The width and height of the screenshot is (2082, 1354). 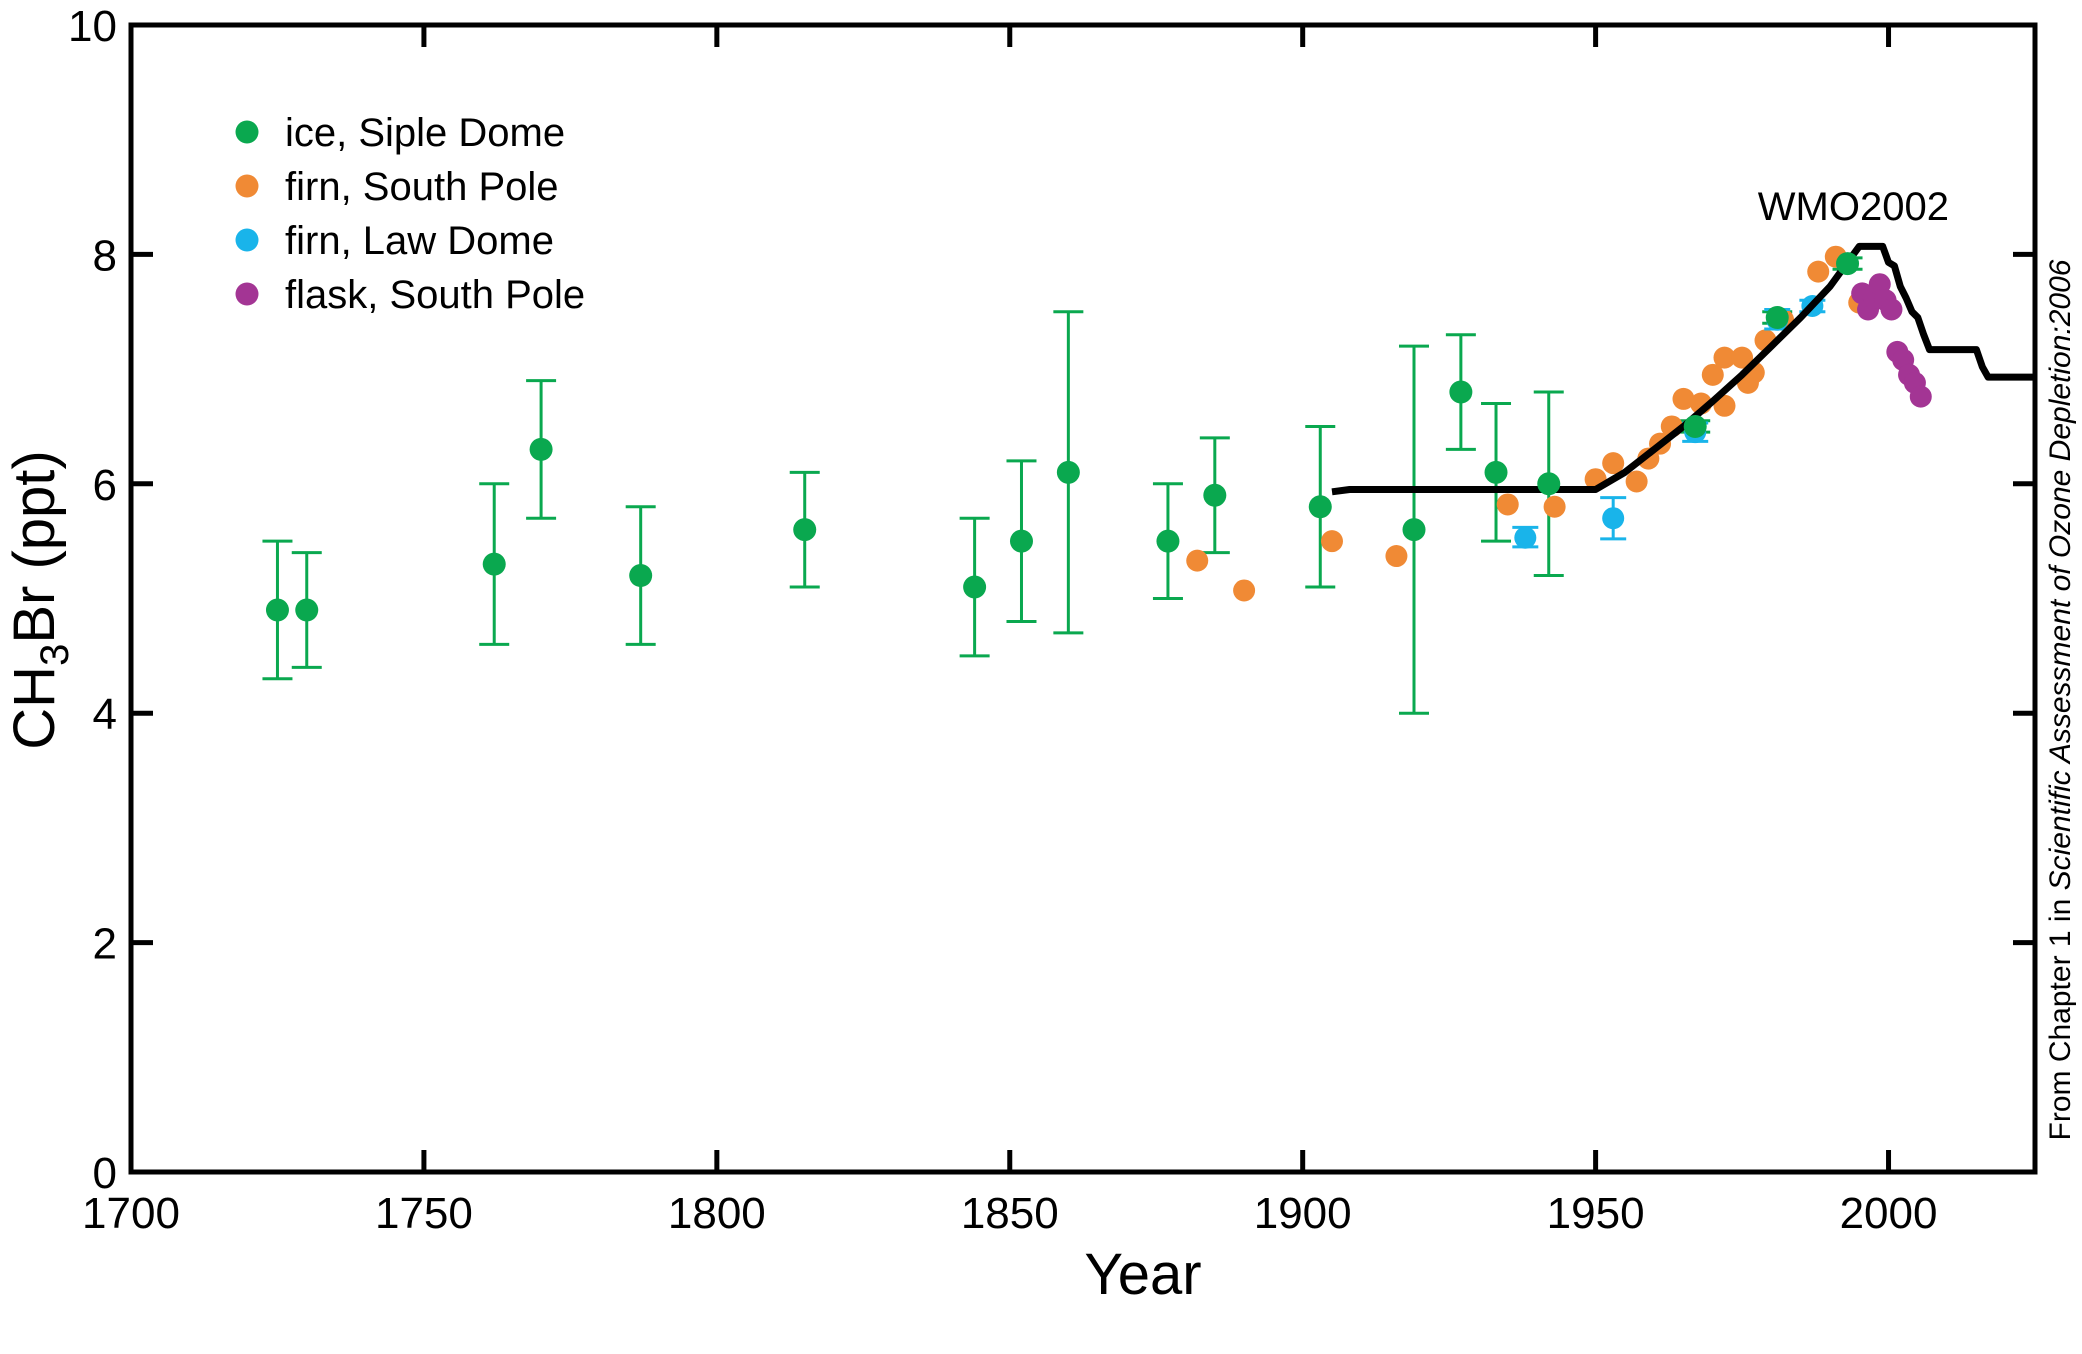 I want to click on y-tick-label: 4, so click(x=105, y=714).